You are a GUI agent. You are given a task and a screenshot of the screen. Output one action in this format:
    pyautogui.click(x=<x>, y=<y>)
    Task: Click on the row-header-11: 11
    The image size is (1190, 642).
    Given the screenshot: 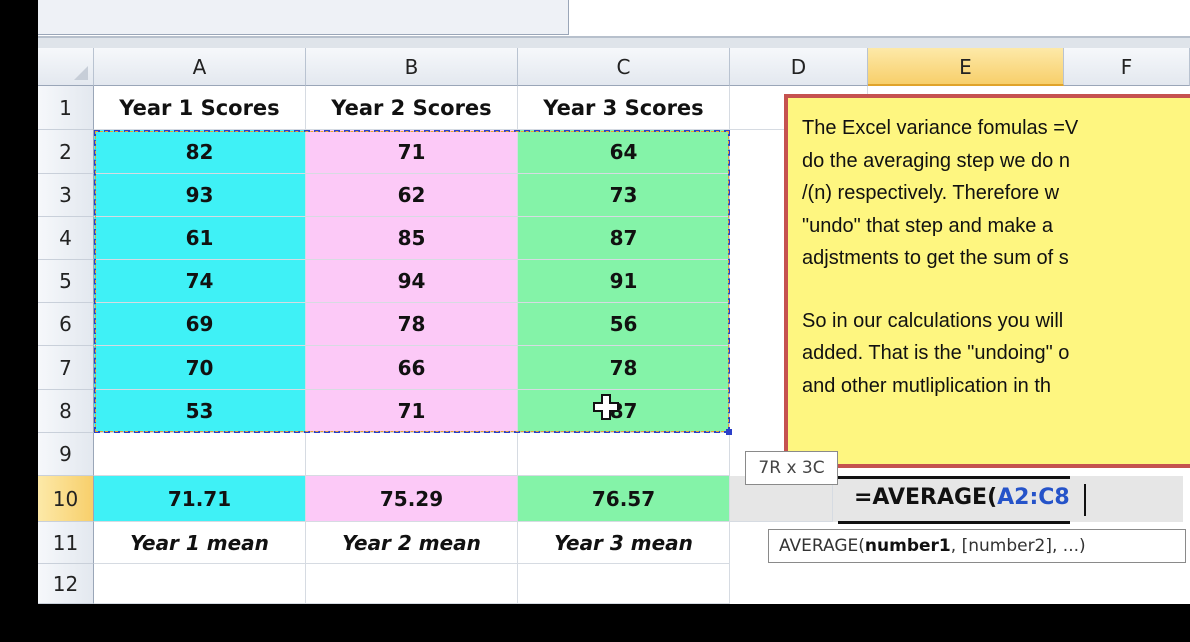 What is the action you would take?
    pyautogui.click(x=66, y=543)
    